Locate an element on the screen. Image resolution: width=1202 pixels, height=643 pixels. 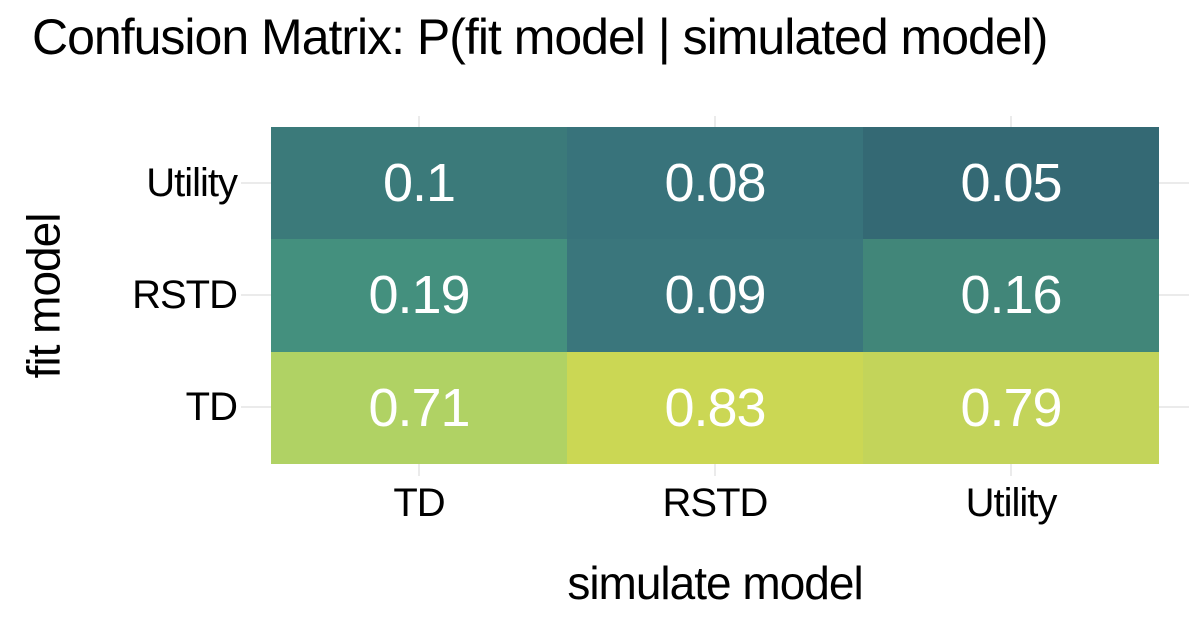
y-axis-title: fit model is located at coordinates (43, 296).